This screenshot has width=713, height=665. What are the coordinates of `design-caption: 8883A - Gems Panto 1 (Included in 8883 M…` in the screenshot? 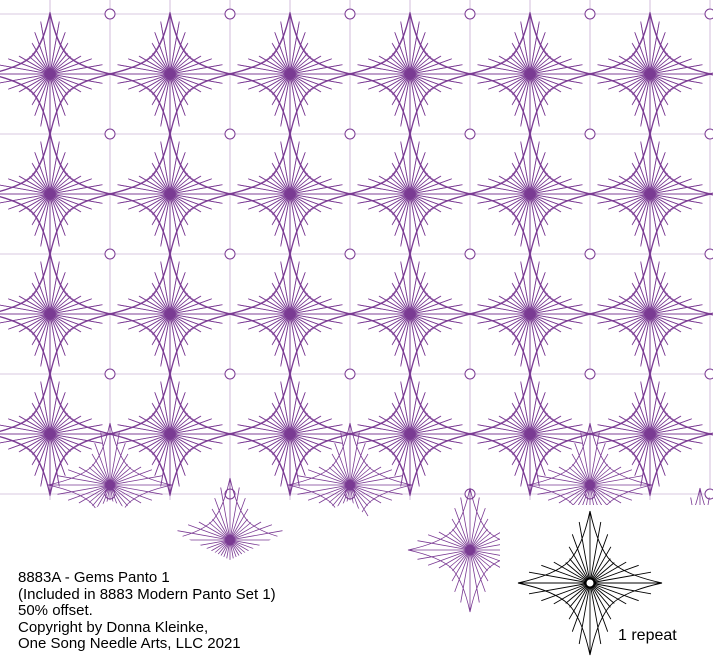 It's located at (147, 611).